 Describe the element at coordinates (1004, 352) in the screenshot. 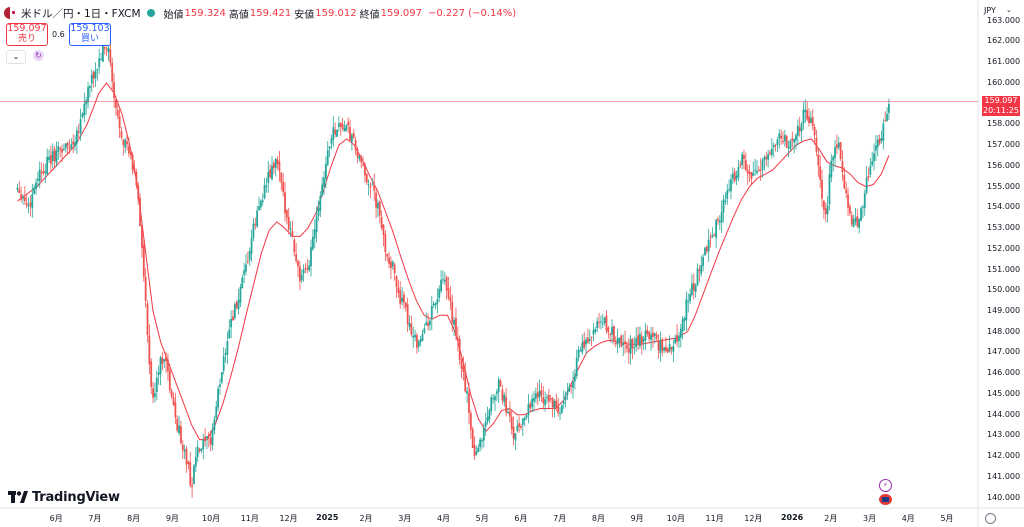

I see `price-tick-label: 147.000` at that location.